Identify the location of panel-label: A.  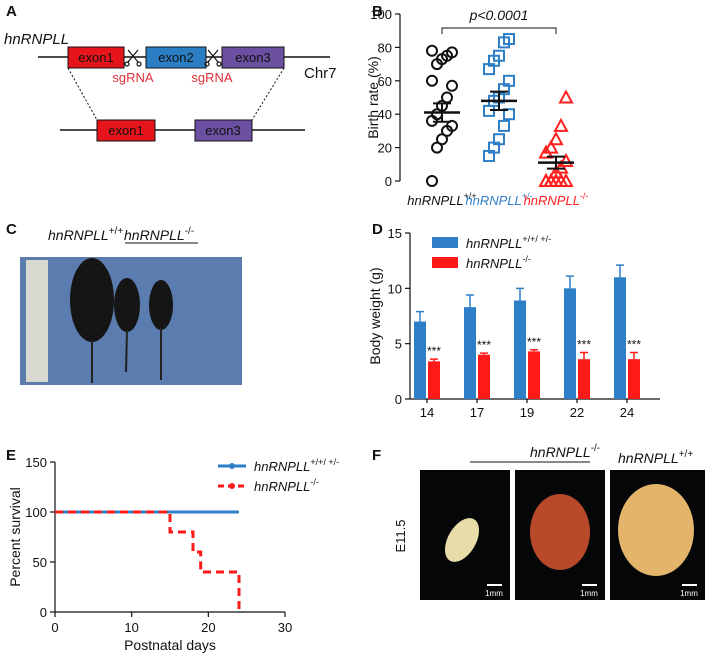
(11, 11).